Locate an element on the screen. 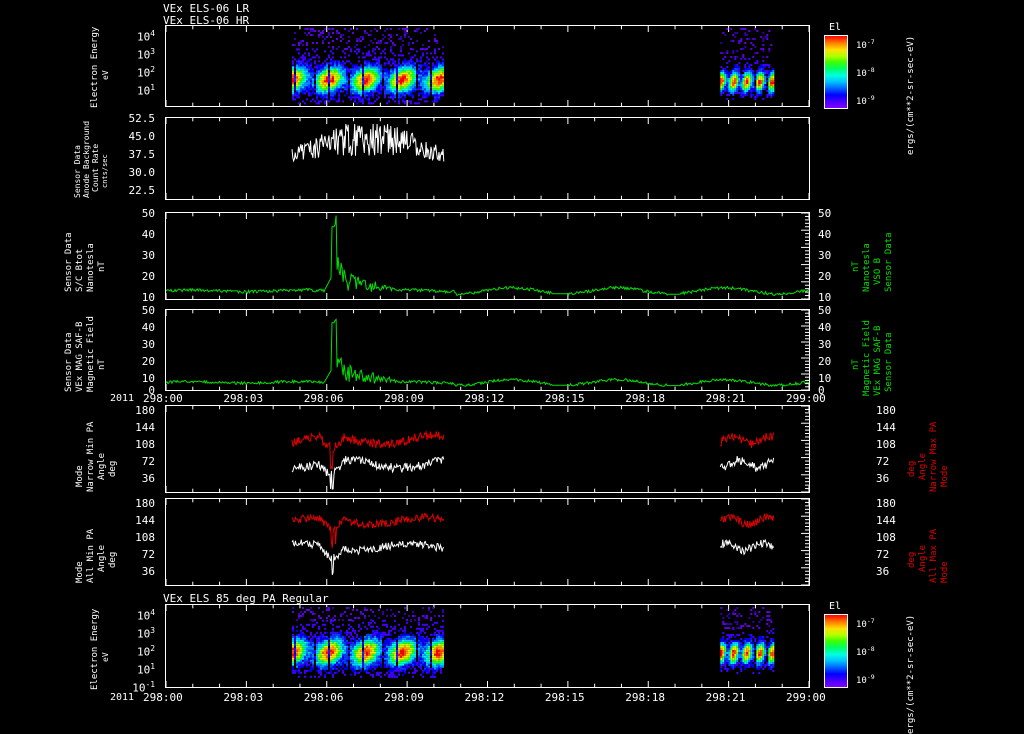 Image resolution: width=1024 pixels, height=734 pixels. panel4-ytick-right-20: 20 is located at coordinates (825, 361).